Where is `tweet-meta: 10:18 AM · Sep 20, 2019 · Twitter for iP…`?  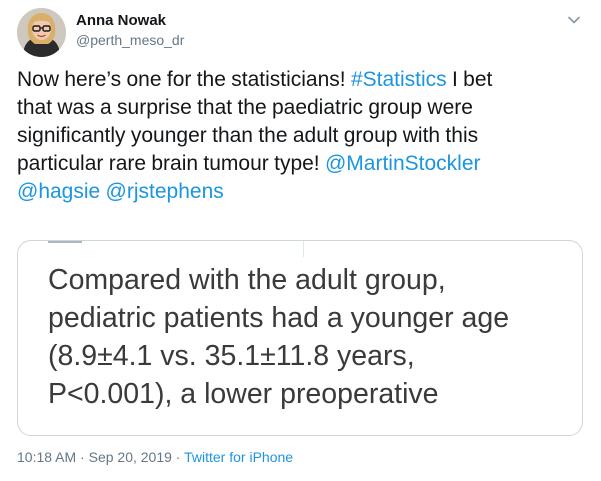 tweet-meta: 10:18 AM · Sep 20, 2019 · Twitter for iP… is located at coordinates (155, 457).